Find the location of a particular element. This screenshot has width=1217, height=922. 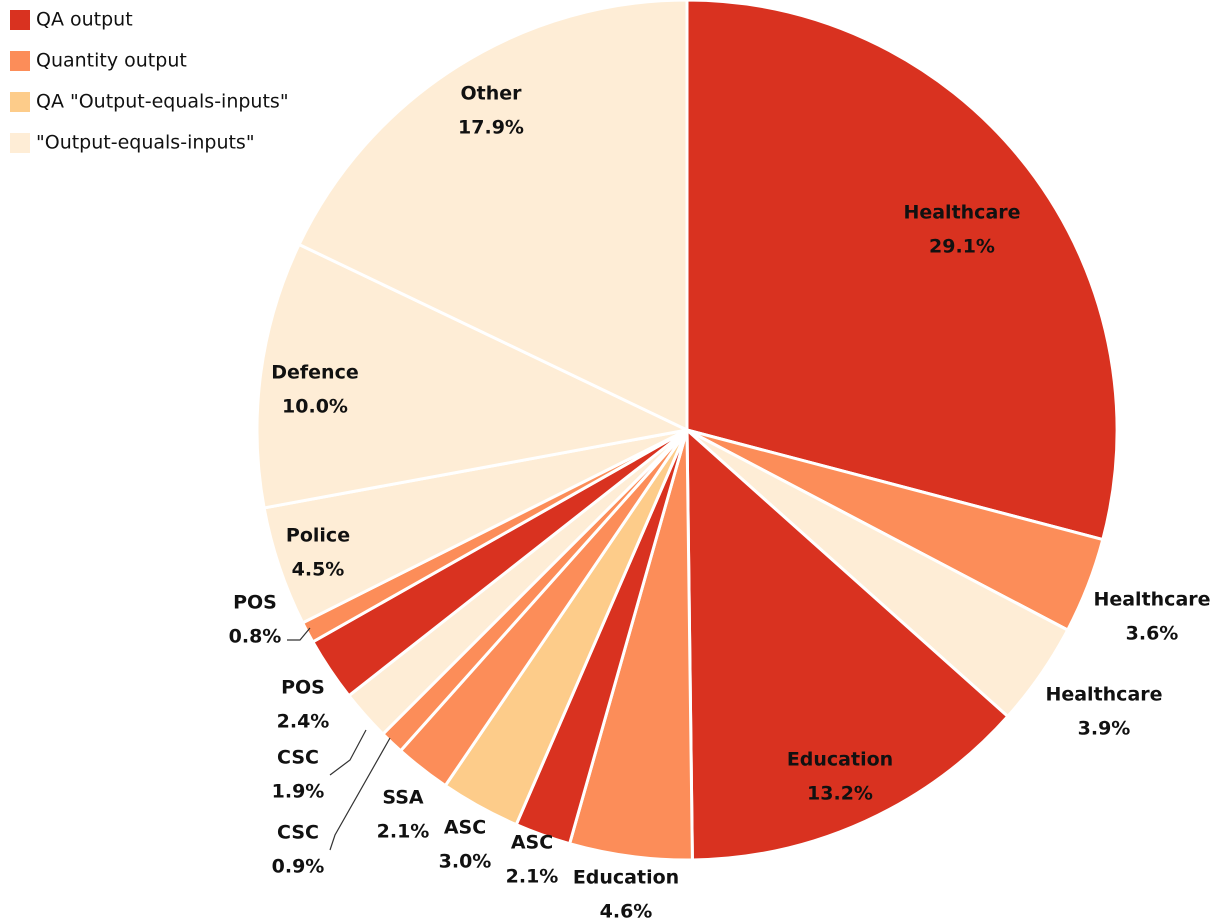

slice-category: Police is located at coordinates (318, 536).